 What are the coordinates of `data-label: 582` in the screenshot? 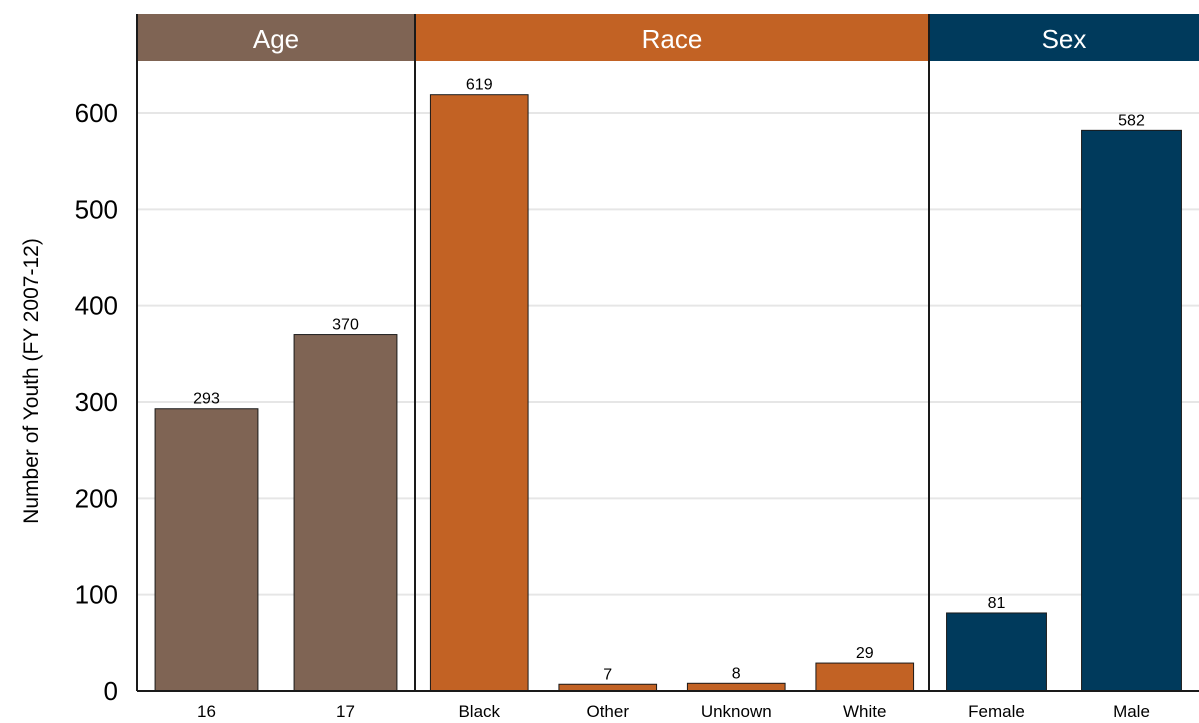 It's located at (1131, 120).